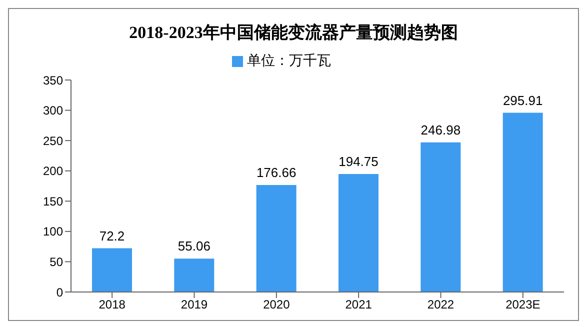 The height and width of the screenshot is (327, 585). What do you see at coordinates (289, 60) in the screenshot?
I see `legend-label: 单位：万千瓦` at bounding box center [289, 60].